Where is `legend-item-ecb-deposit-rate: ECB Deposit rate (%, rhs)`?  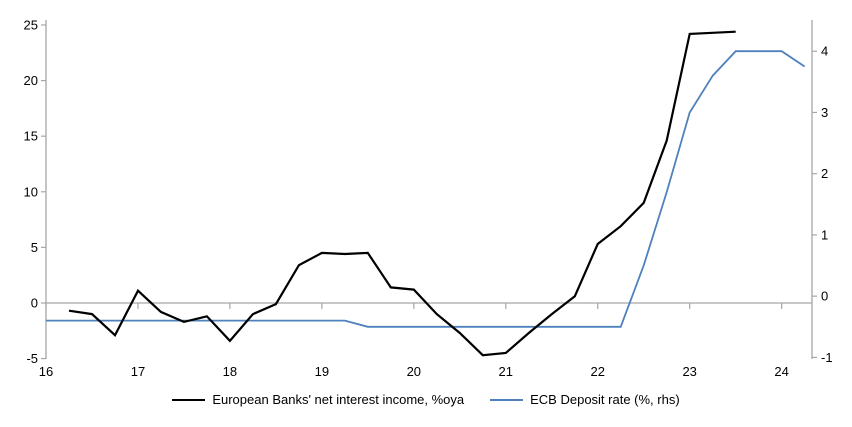
legend-item-ecb-deposit-rate: ECB Deposit rate (%, rhs) is located at coordinates (585, 399).